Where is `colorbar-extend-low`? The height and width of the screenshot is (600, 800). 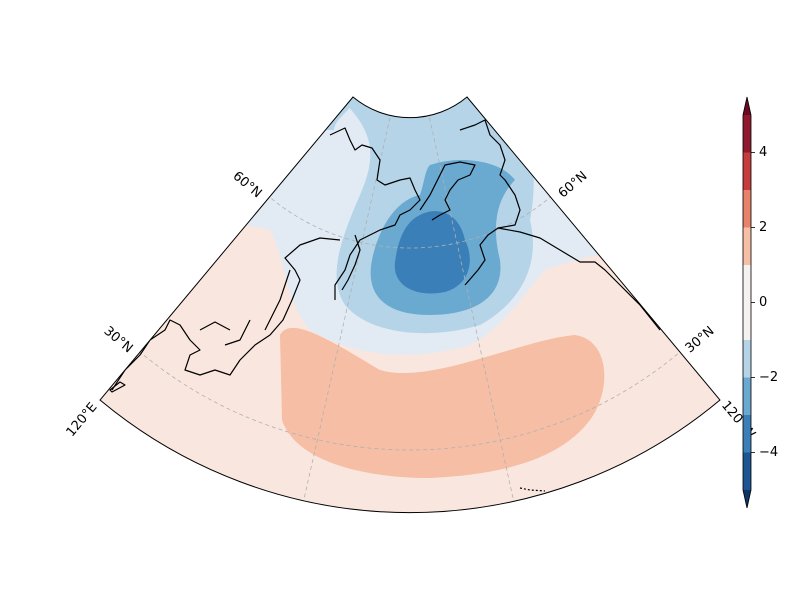 colorbar-extend-low is located at coordinates (747, 499).